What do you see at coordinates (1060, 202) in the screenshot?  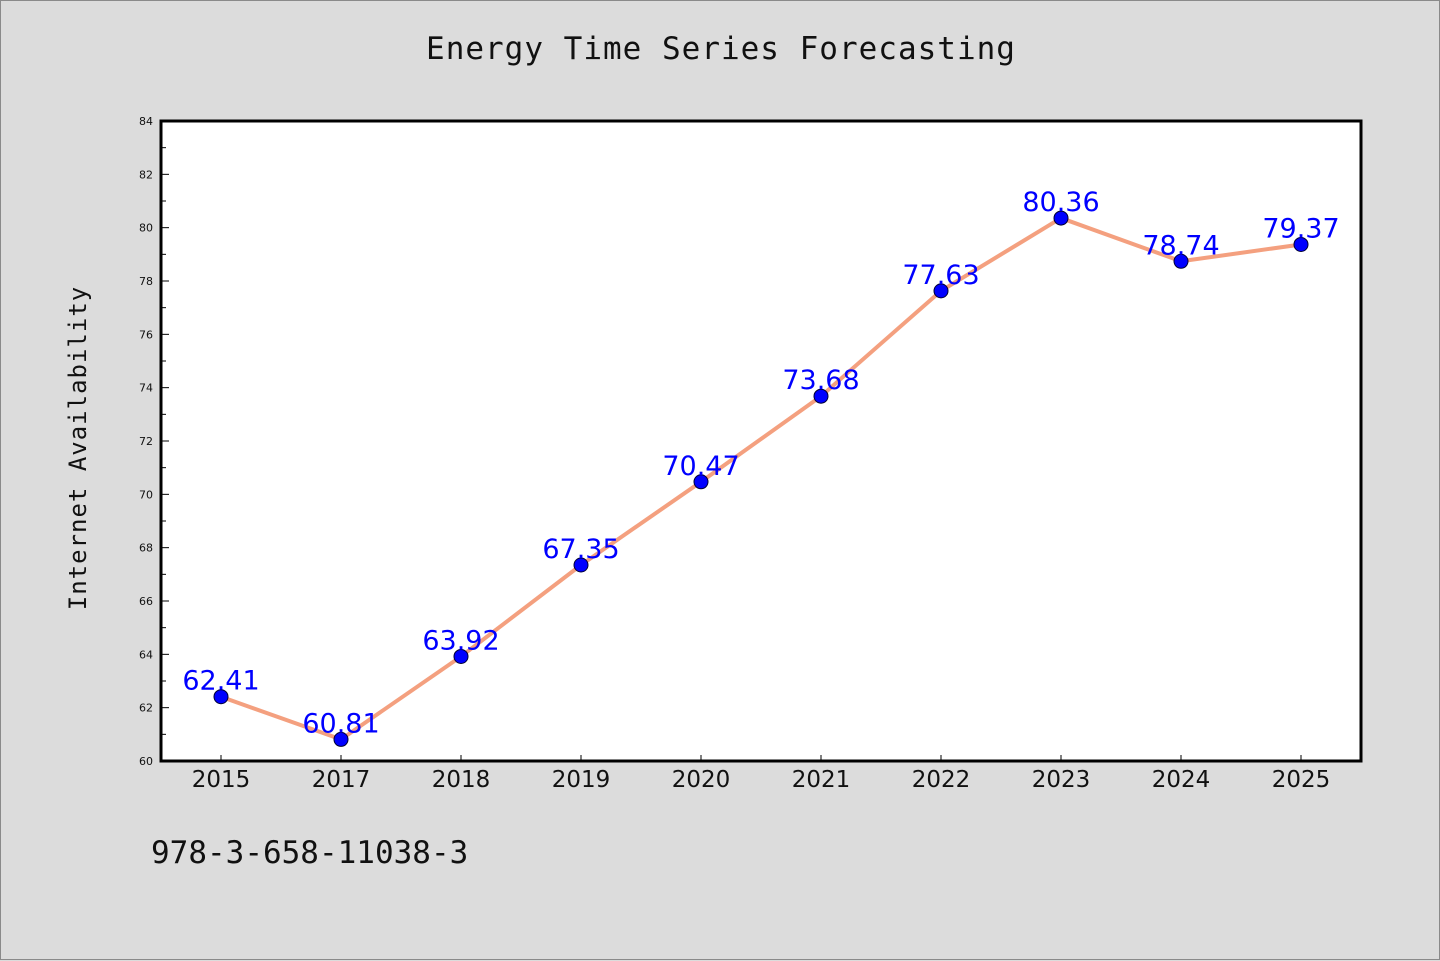 I see `data-label: 80.36` at bounding box center [1060, 202].